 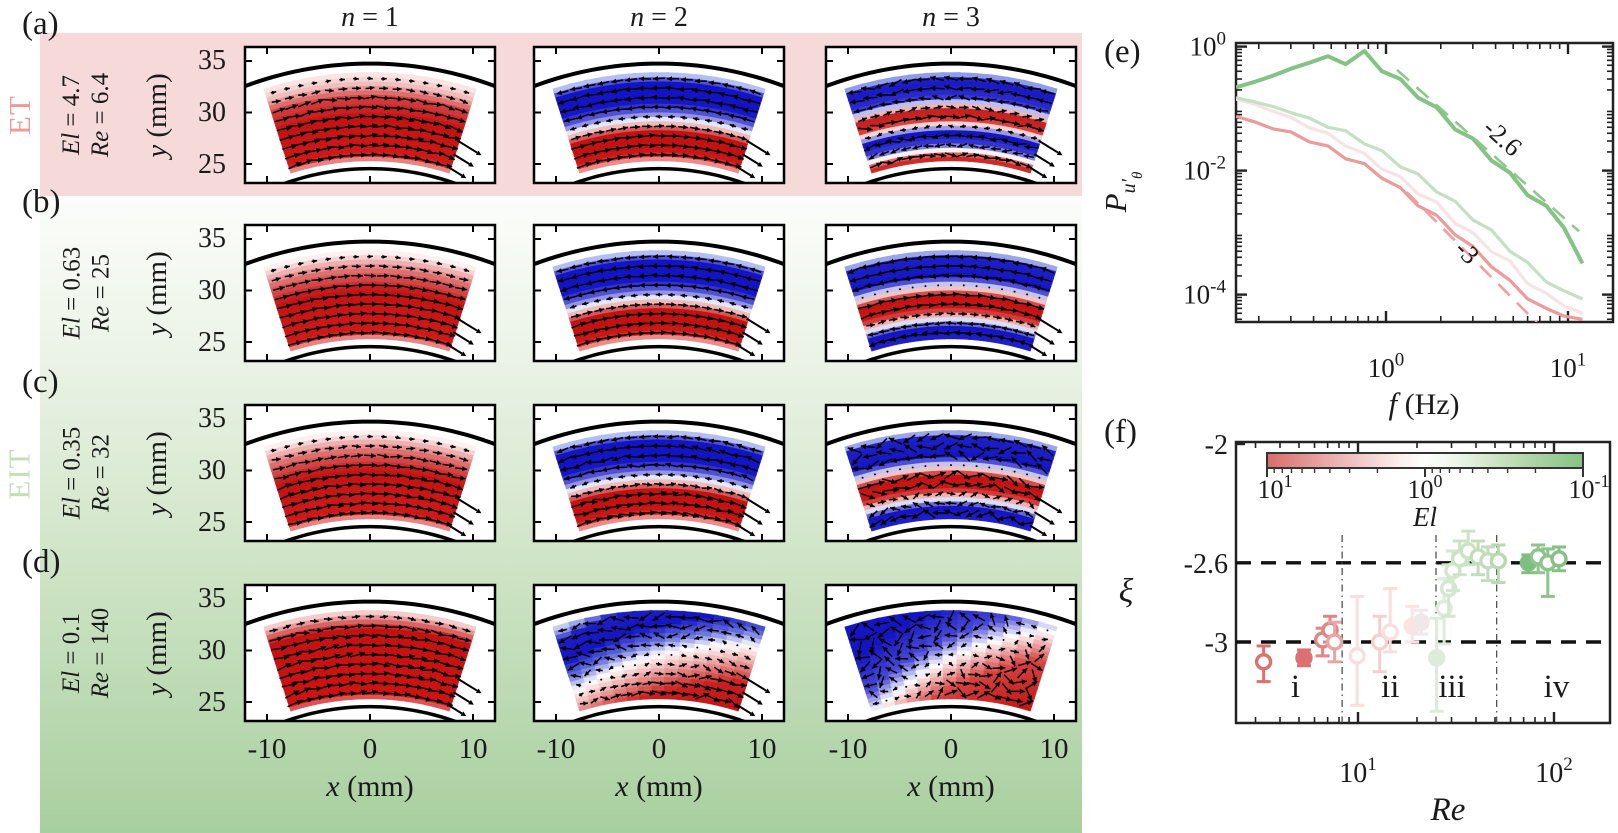 I want to click on flow-panel-b1, so click(x=370, y=293).